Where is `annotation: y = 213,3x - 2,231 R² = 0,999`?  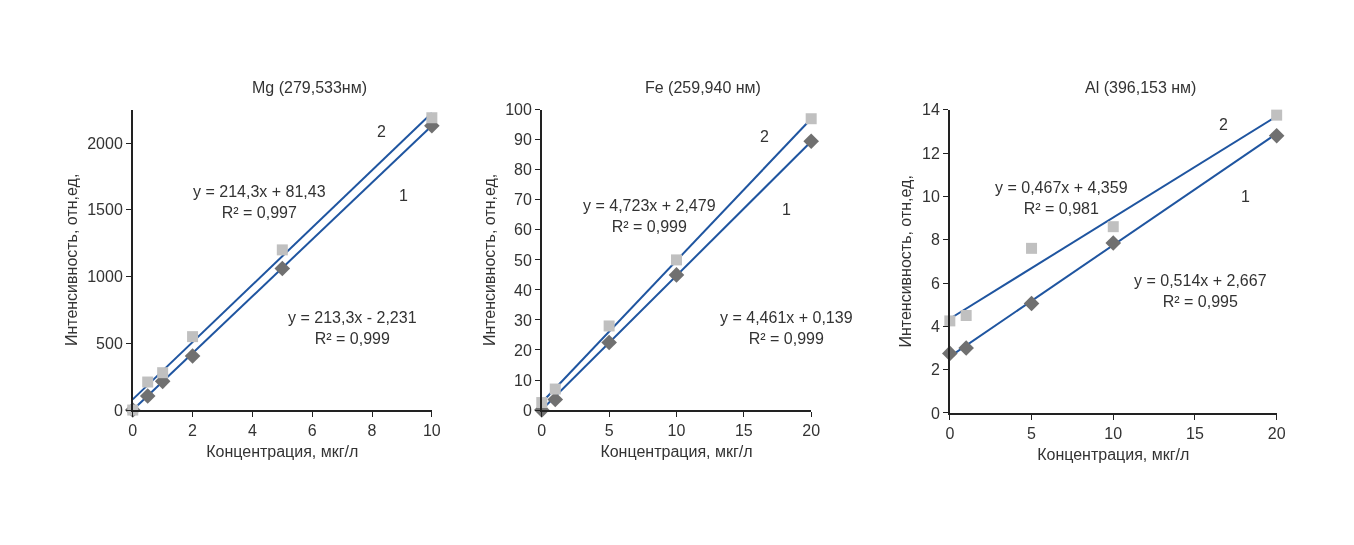 annotation: y = 213,3x - 2,231 R² = 0,999 is located at coordinates (352, 328).